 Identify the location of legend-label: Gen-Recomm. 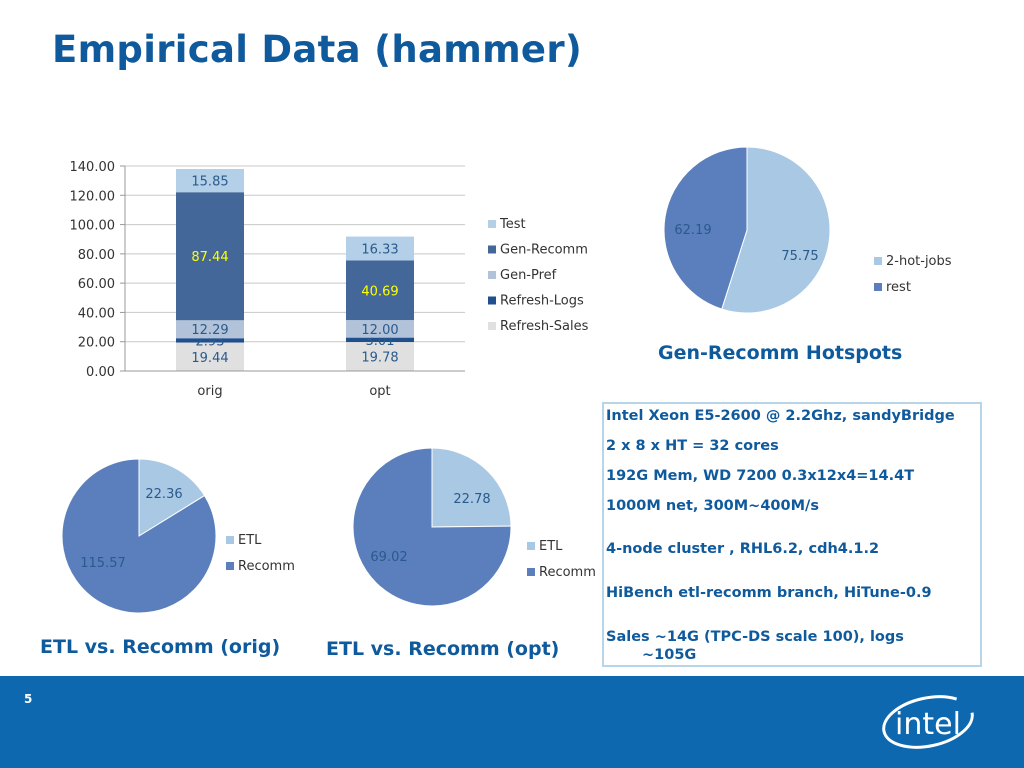
(544, 250).